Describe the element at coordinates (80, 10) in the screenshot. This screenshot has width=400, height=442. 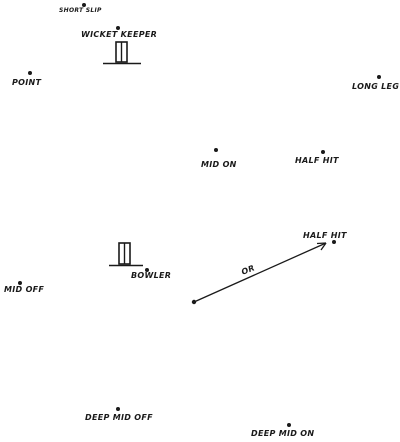
I see `short-slip-label: SHORT SLIP` at that location.